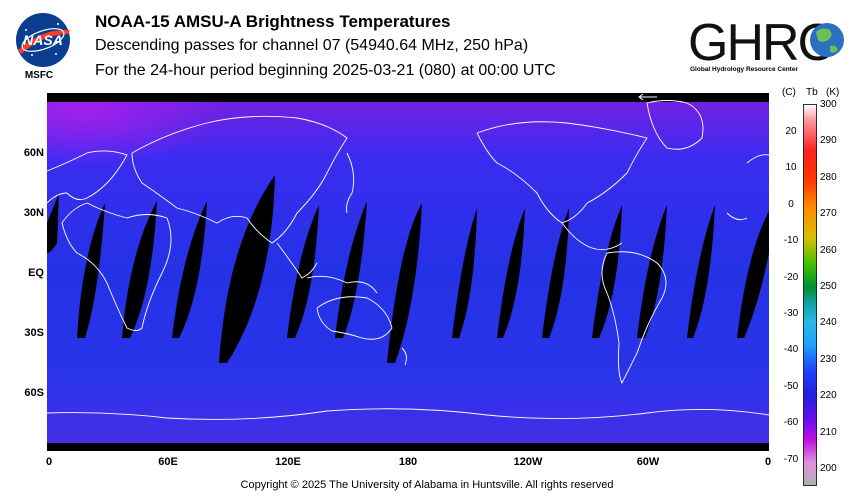 This screenshot has width=854, height=502. I want to click on lon-label-0: 0, so click(49, 462).